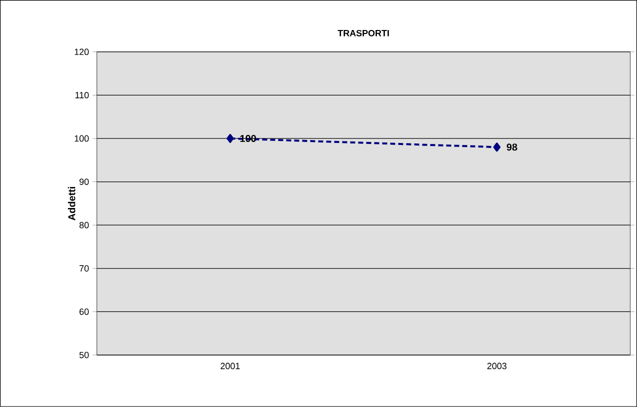 The width and height of the screenshot is (637, 407). I want to click on data-label: 98, so click(512, 147).